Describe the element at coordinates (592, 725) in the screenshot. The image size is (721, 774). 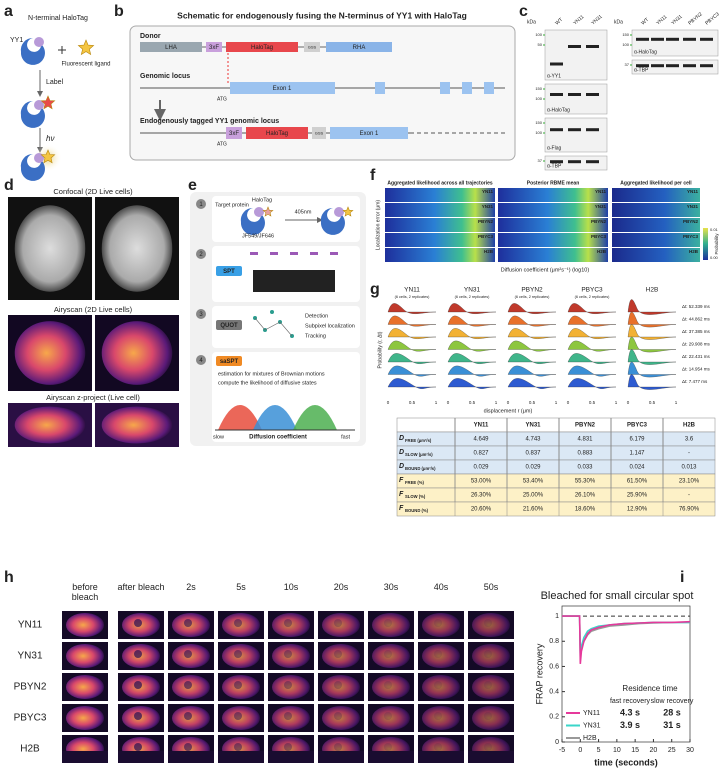
I see `legend-label: YN31` at that location.